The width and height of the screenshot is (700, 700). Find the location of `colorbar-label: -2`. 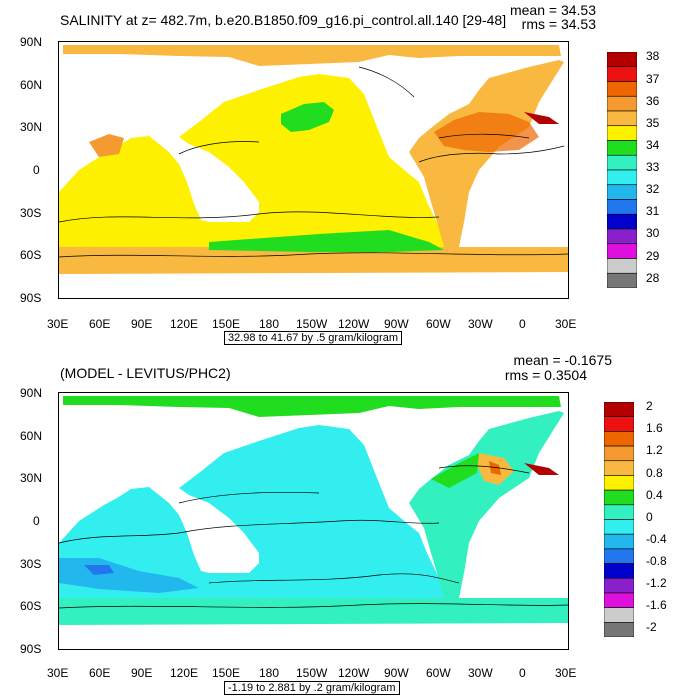

colorbar-label: -2 is located at coordinates (651, 627).